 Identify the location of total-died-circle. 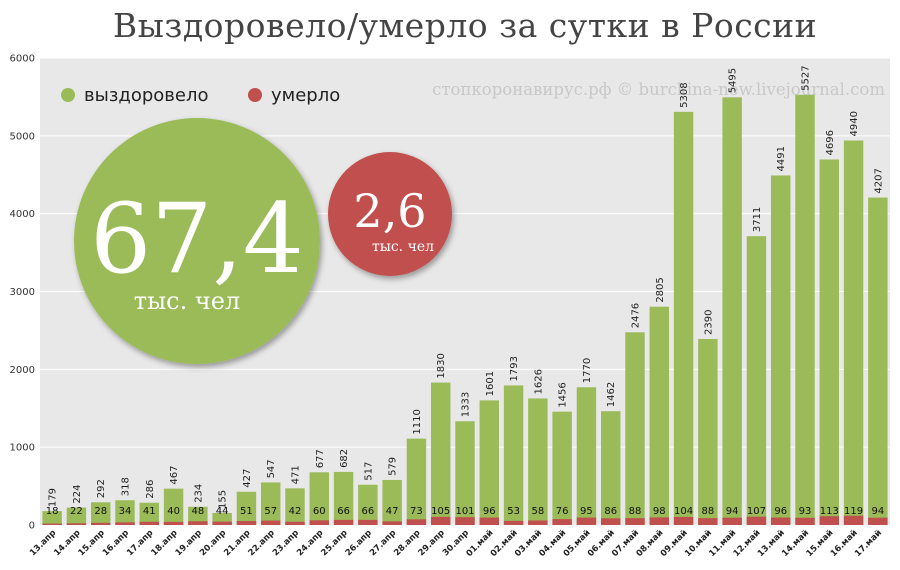
(390, 214).